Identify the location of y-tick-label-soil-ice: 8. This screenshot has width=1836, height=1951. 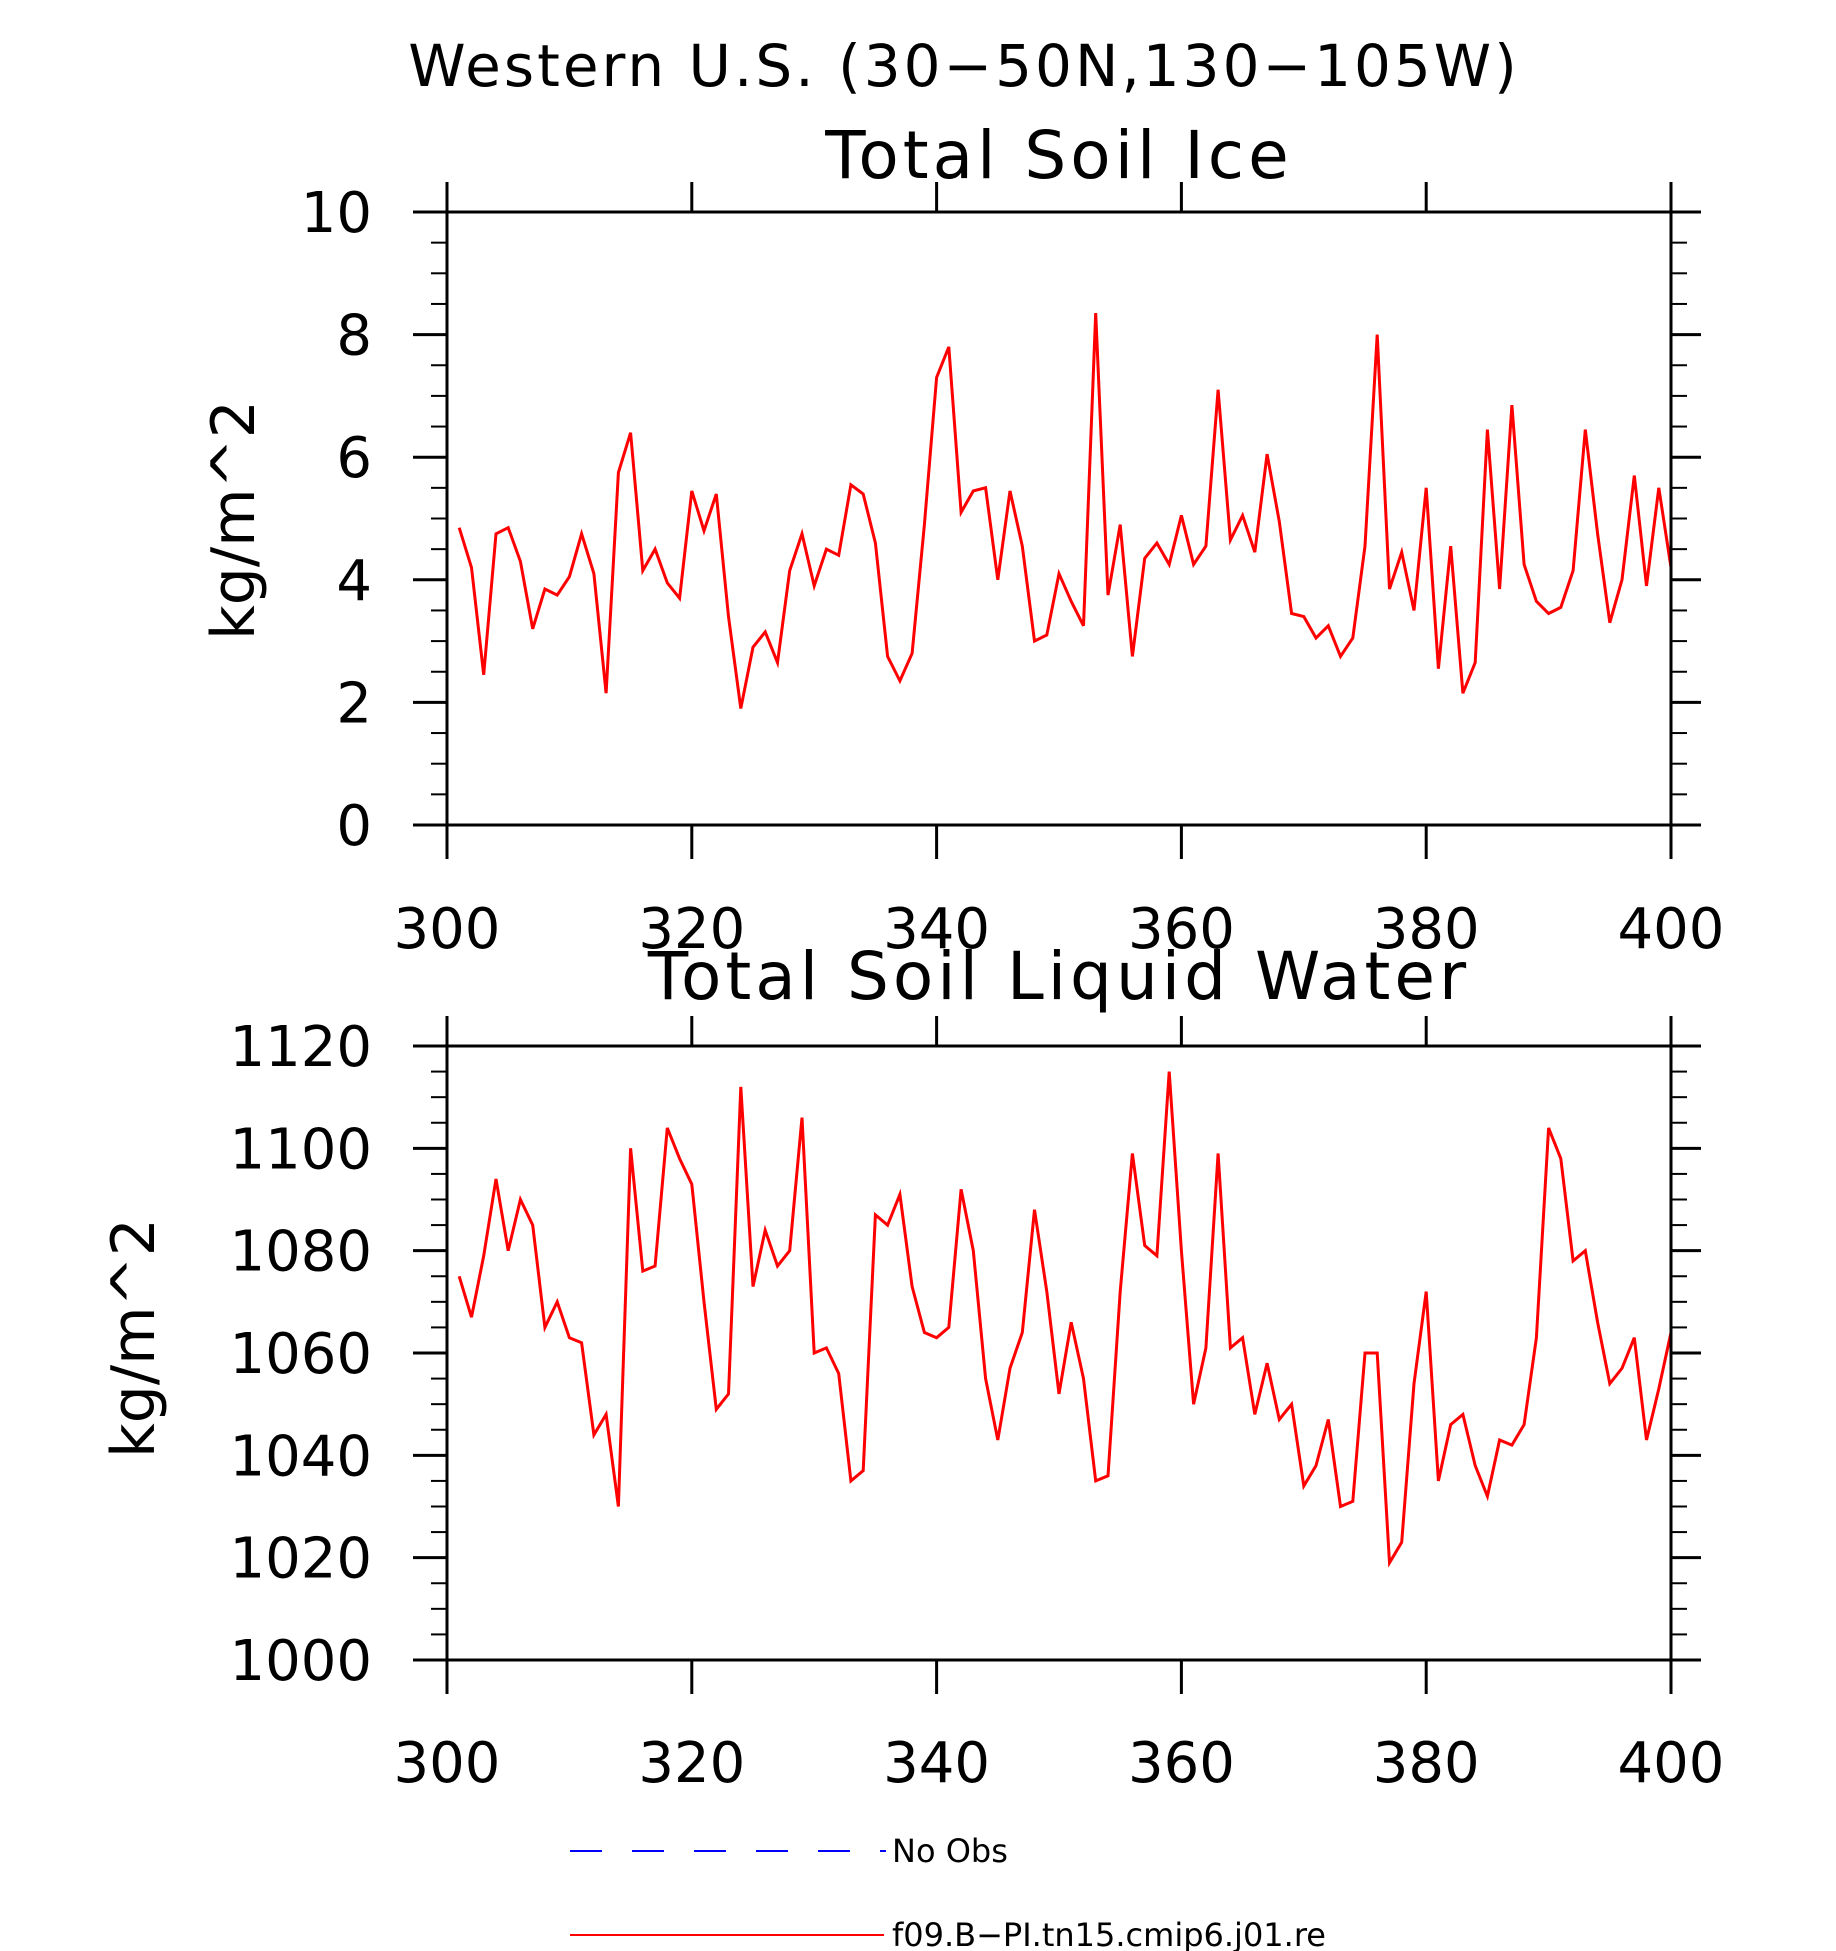
(354, 336).